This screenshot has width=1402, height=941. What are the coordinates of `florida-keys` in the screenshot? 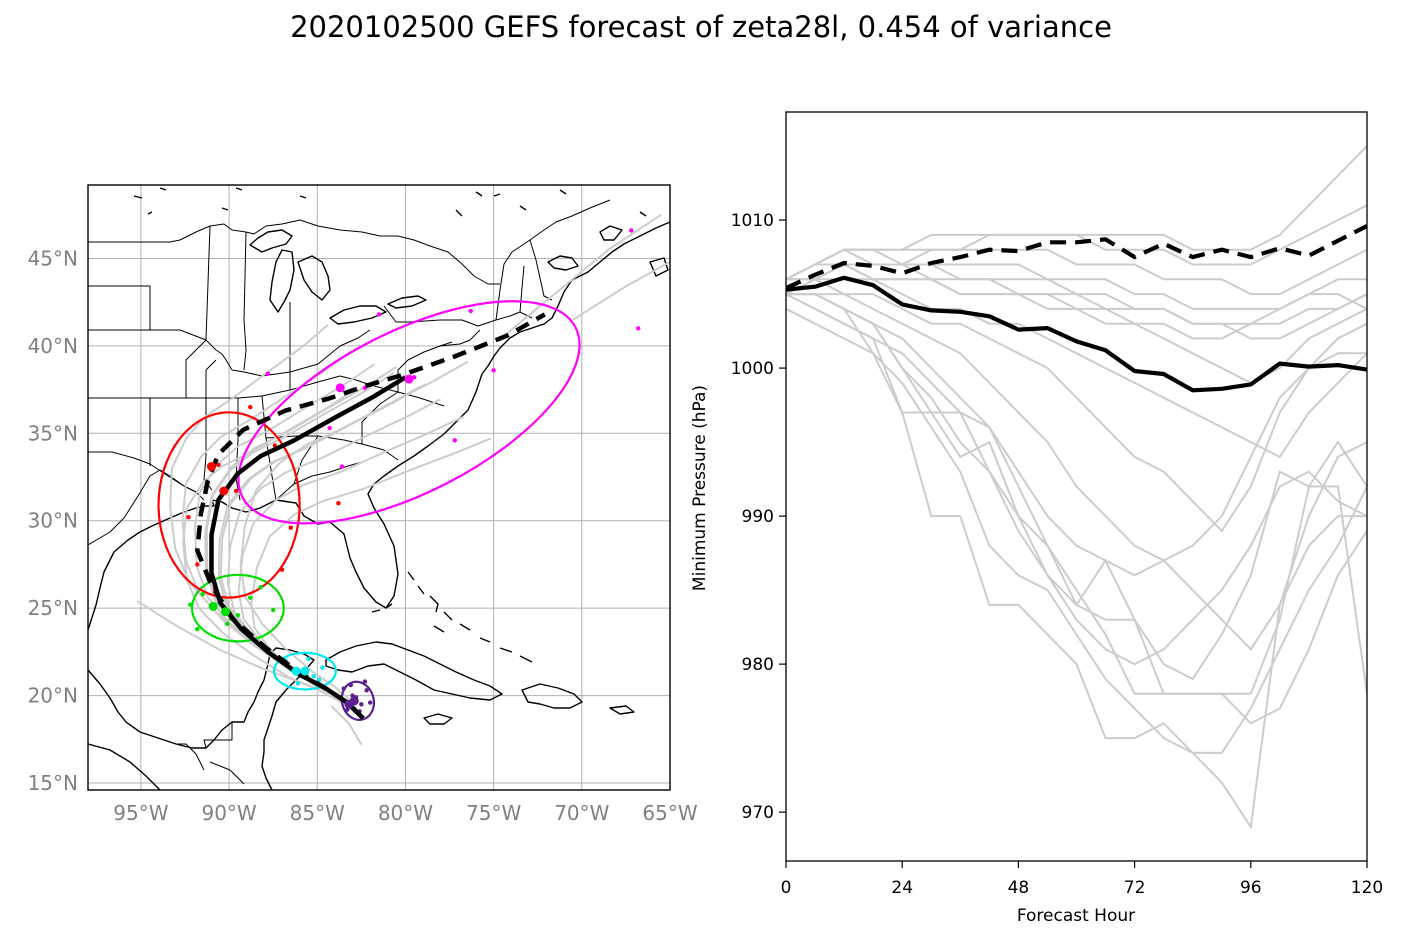 It's located at (382, 608).